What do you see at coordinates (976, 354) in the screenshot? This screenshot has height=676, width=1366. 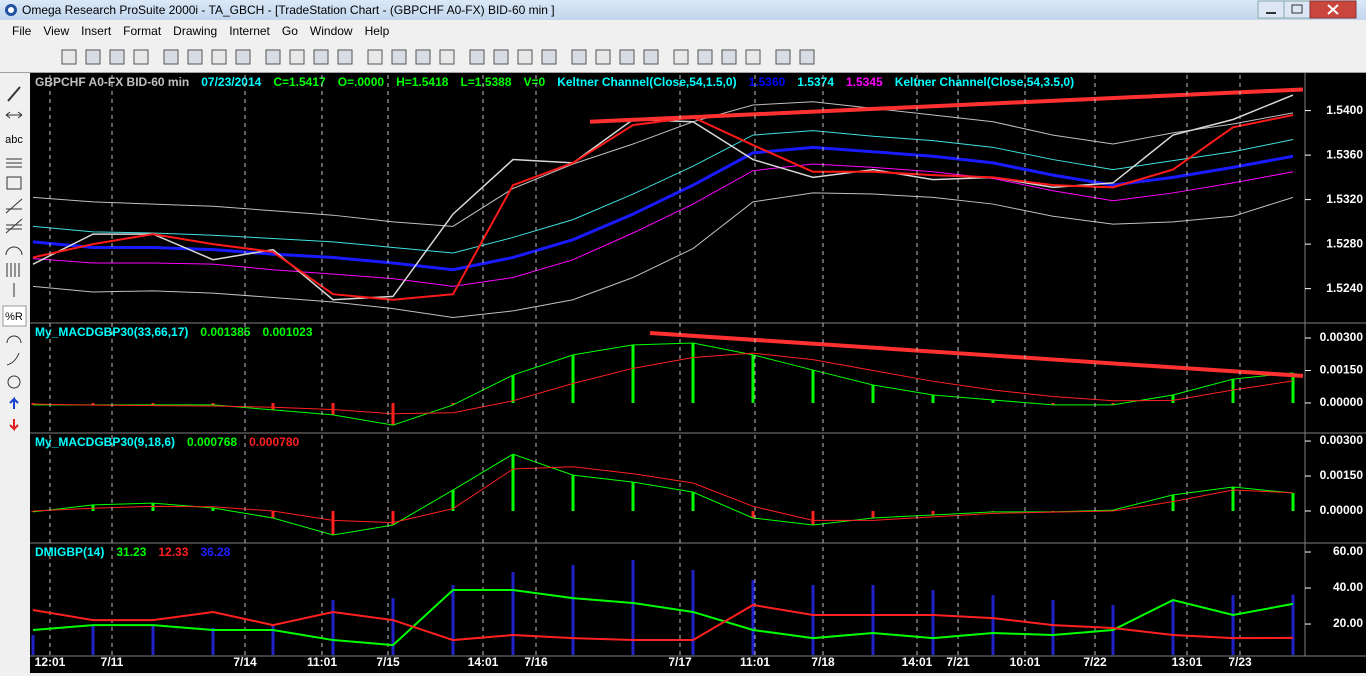 I see `trend-line` at bounding box center [976, 354].